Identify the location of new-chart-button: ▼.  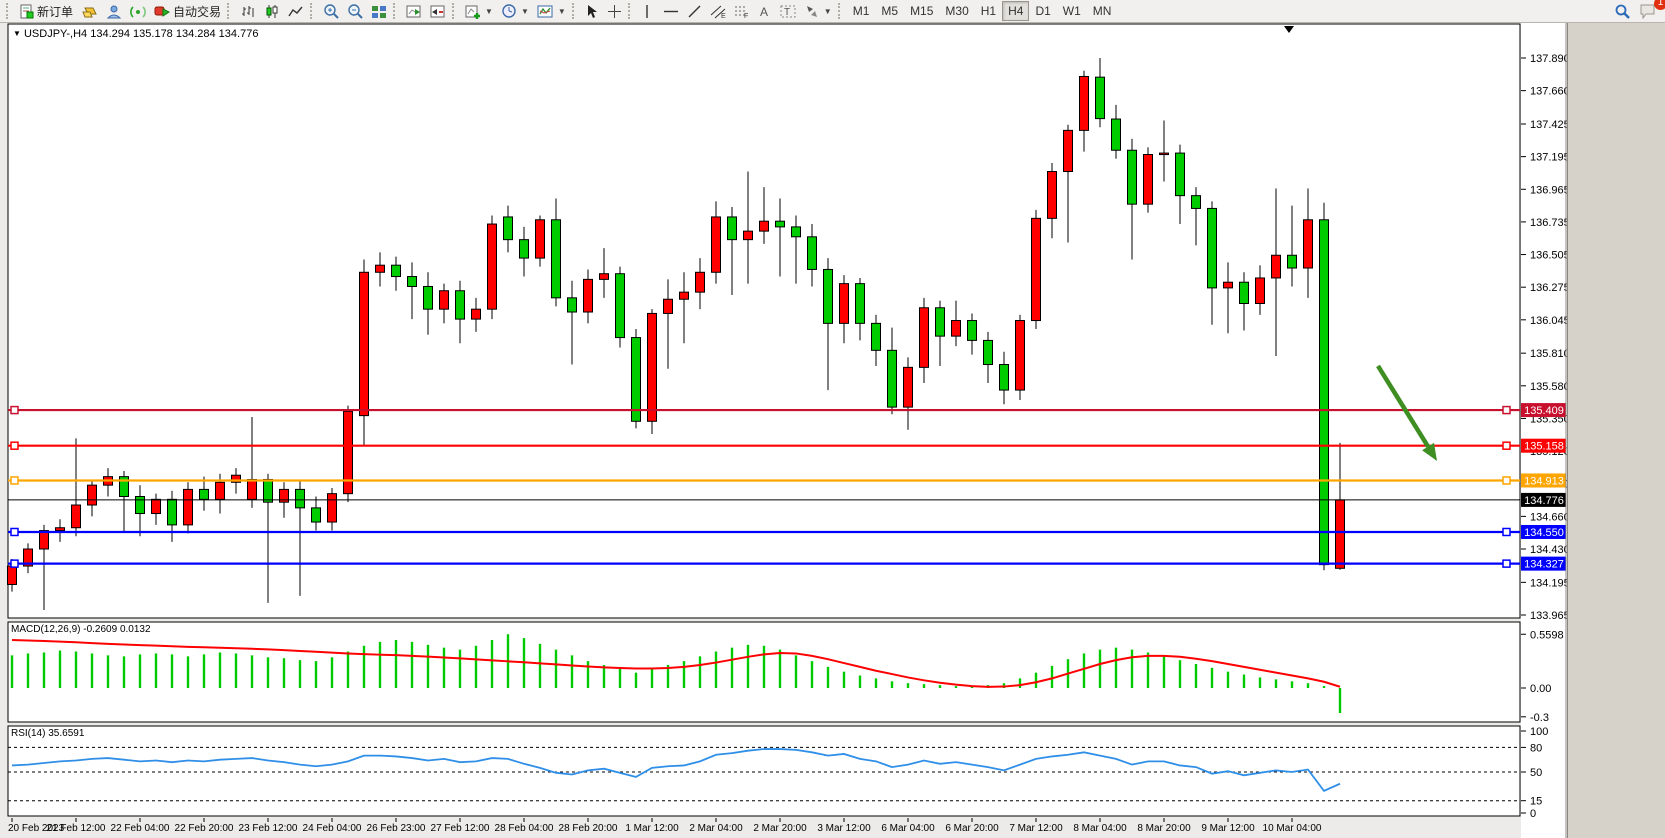
(479, 11).